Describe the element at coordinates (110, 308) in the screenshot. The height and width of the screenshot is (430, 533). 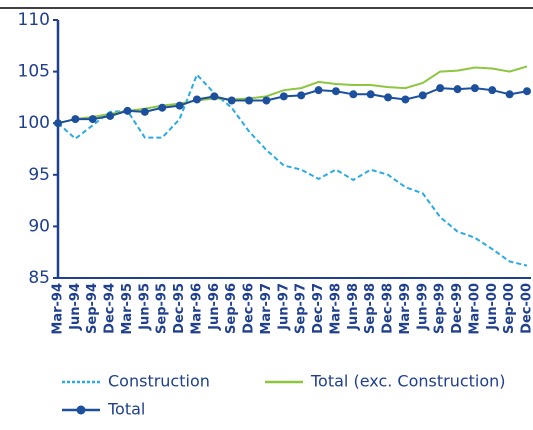
I see `x-tick-label: Dec-94` at that location.